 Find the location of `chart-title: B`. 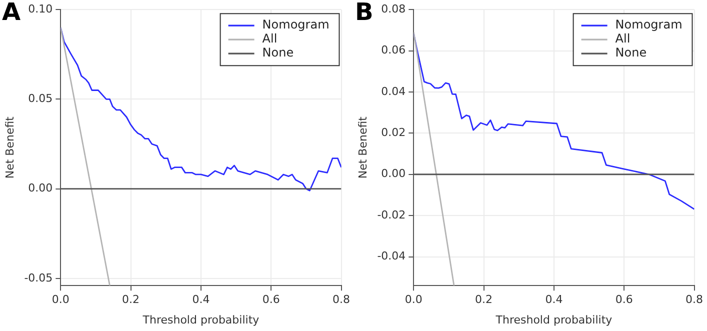

chart-title: B is located at coordinates (364, 13).